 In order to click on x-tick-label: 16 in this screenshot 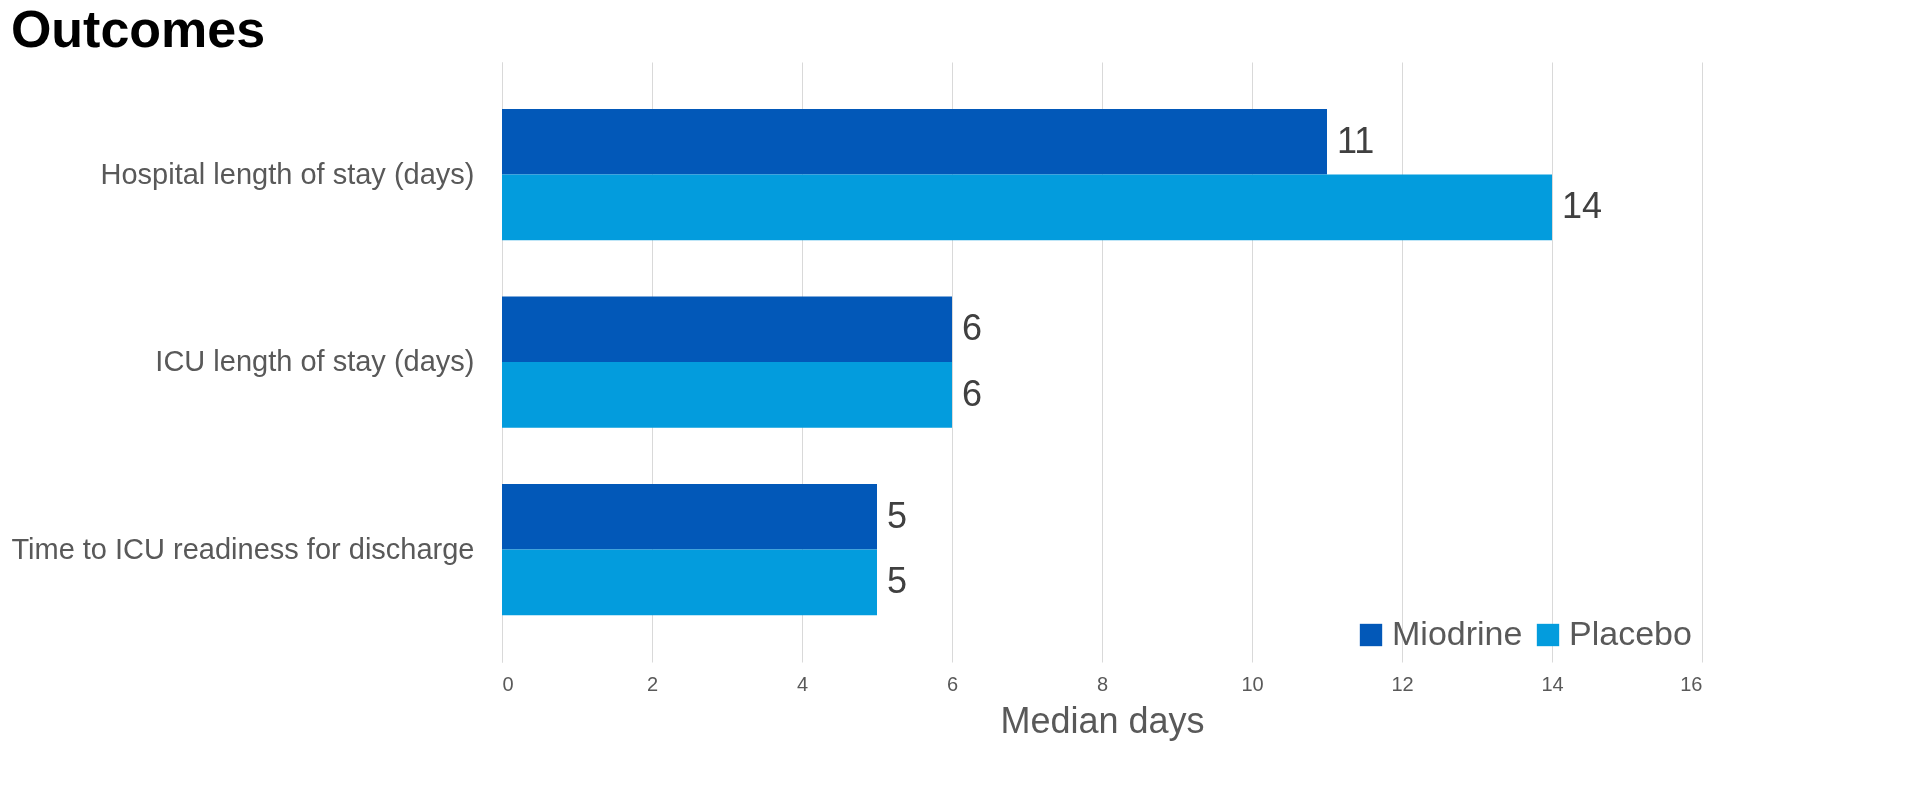, I will do `click(1691, 683)`.